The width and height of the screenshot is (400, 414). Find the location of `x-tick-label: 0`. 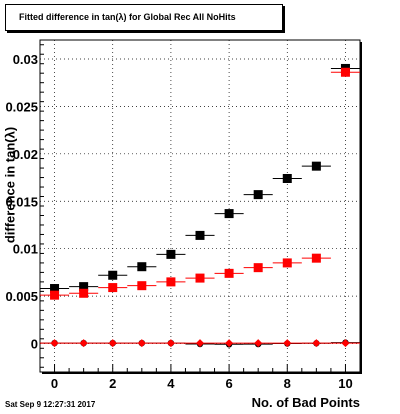

x-tick-label: 0 is located at coordinates (54, 383).